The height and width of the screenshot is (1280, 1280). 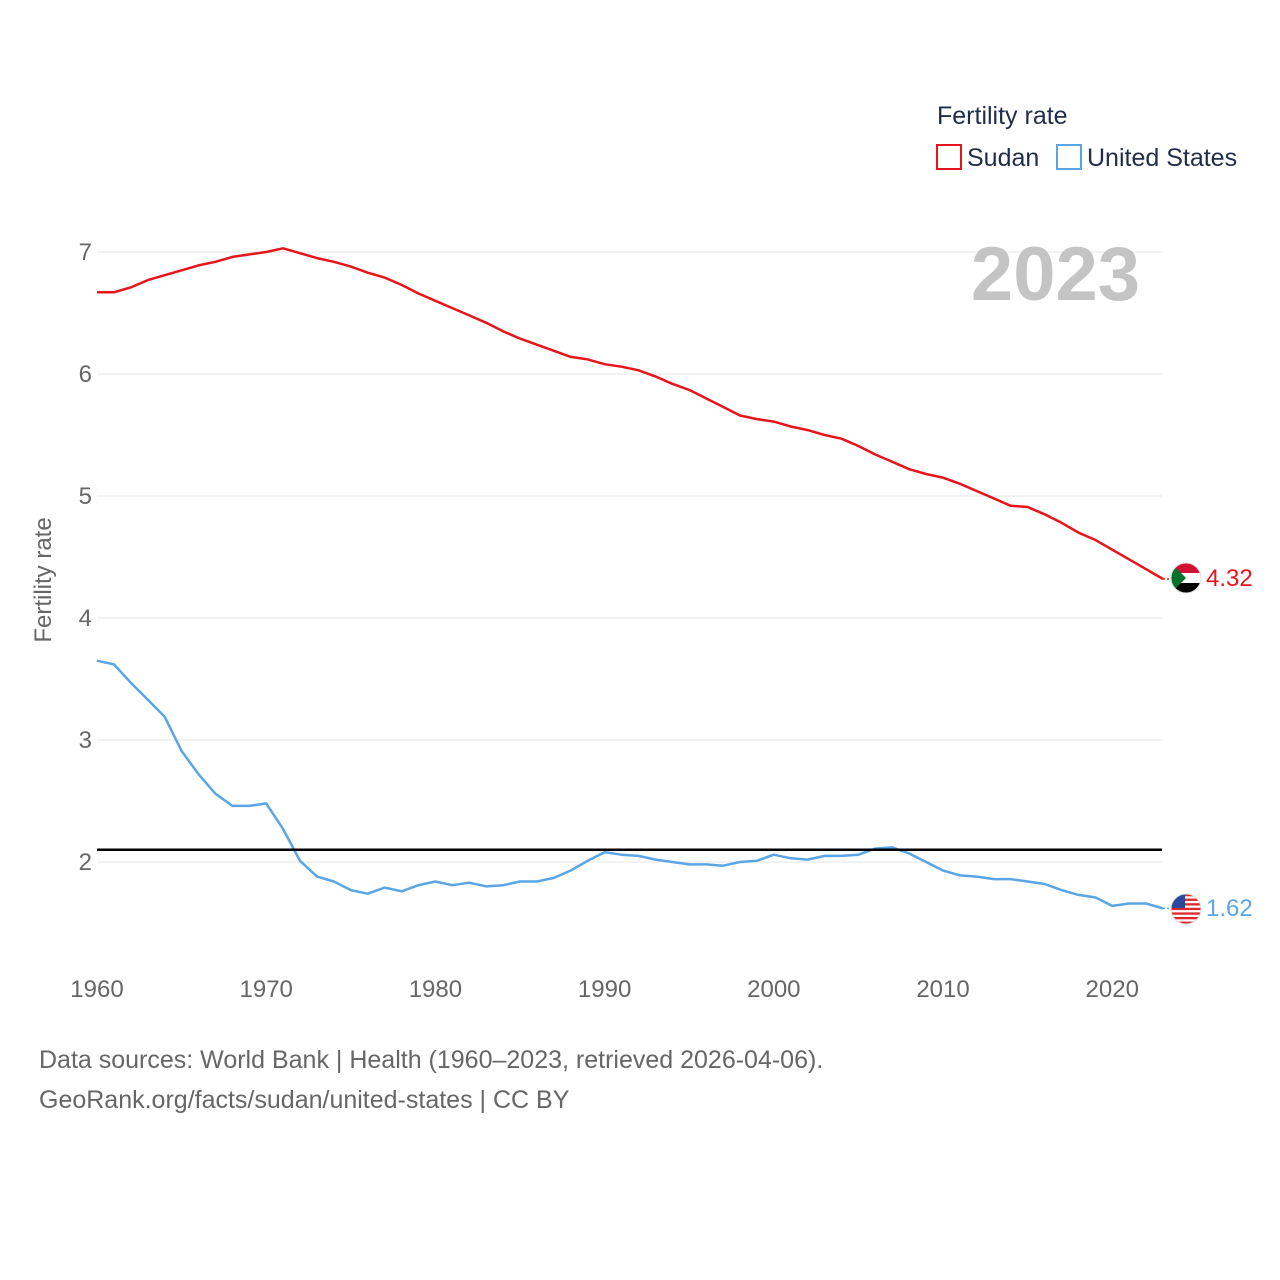 I want to click on y-tick-label-3: 3, so click(x=85, y=740).